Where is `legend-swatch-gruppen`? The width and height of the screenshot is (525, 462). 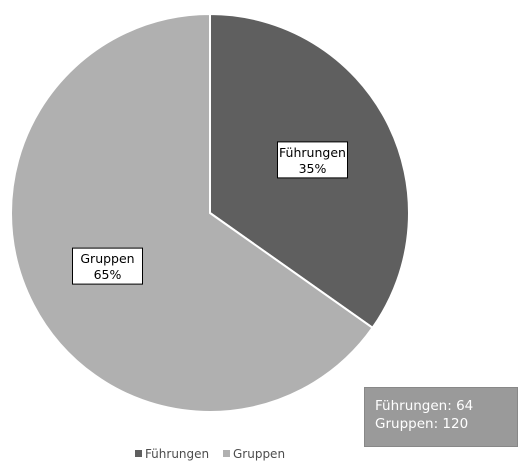 legend-swatch-gruppen is located at coordinates (226, 453).